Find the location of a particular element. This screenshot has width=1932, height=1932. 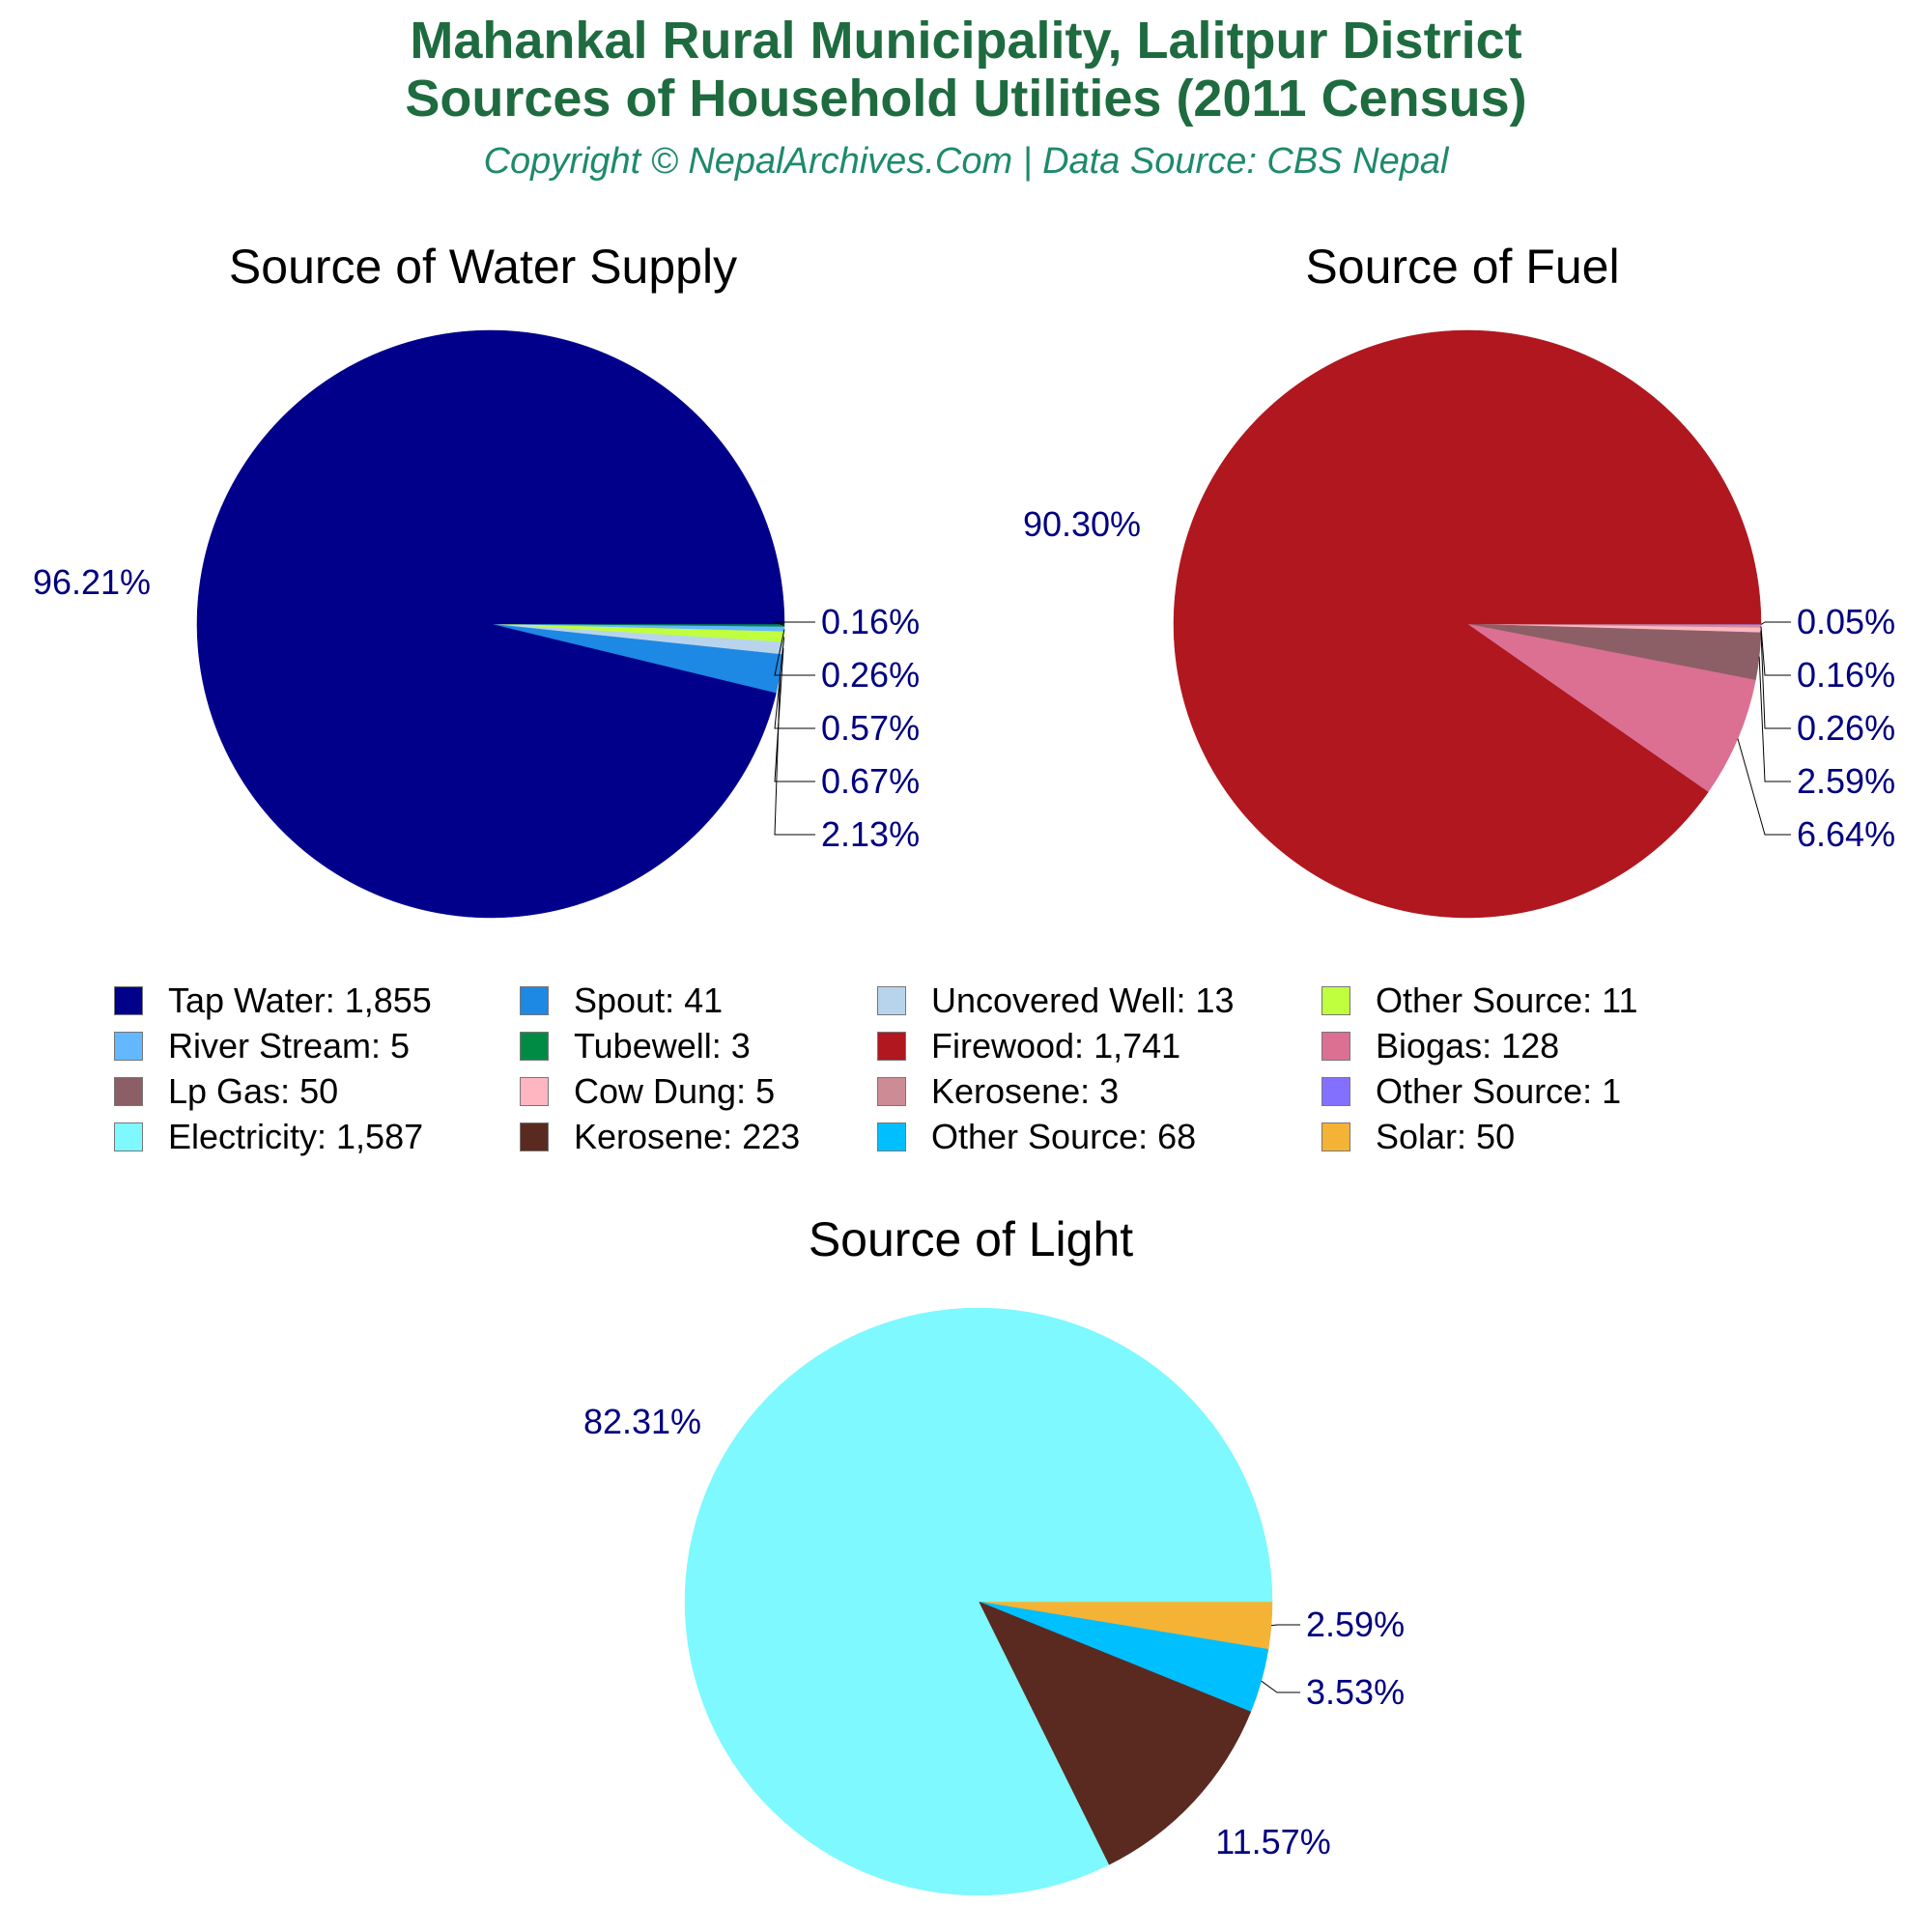

legend-item: Biogas: 128 is located at coordinates (1514, 1045).